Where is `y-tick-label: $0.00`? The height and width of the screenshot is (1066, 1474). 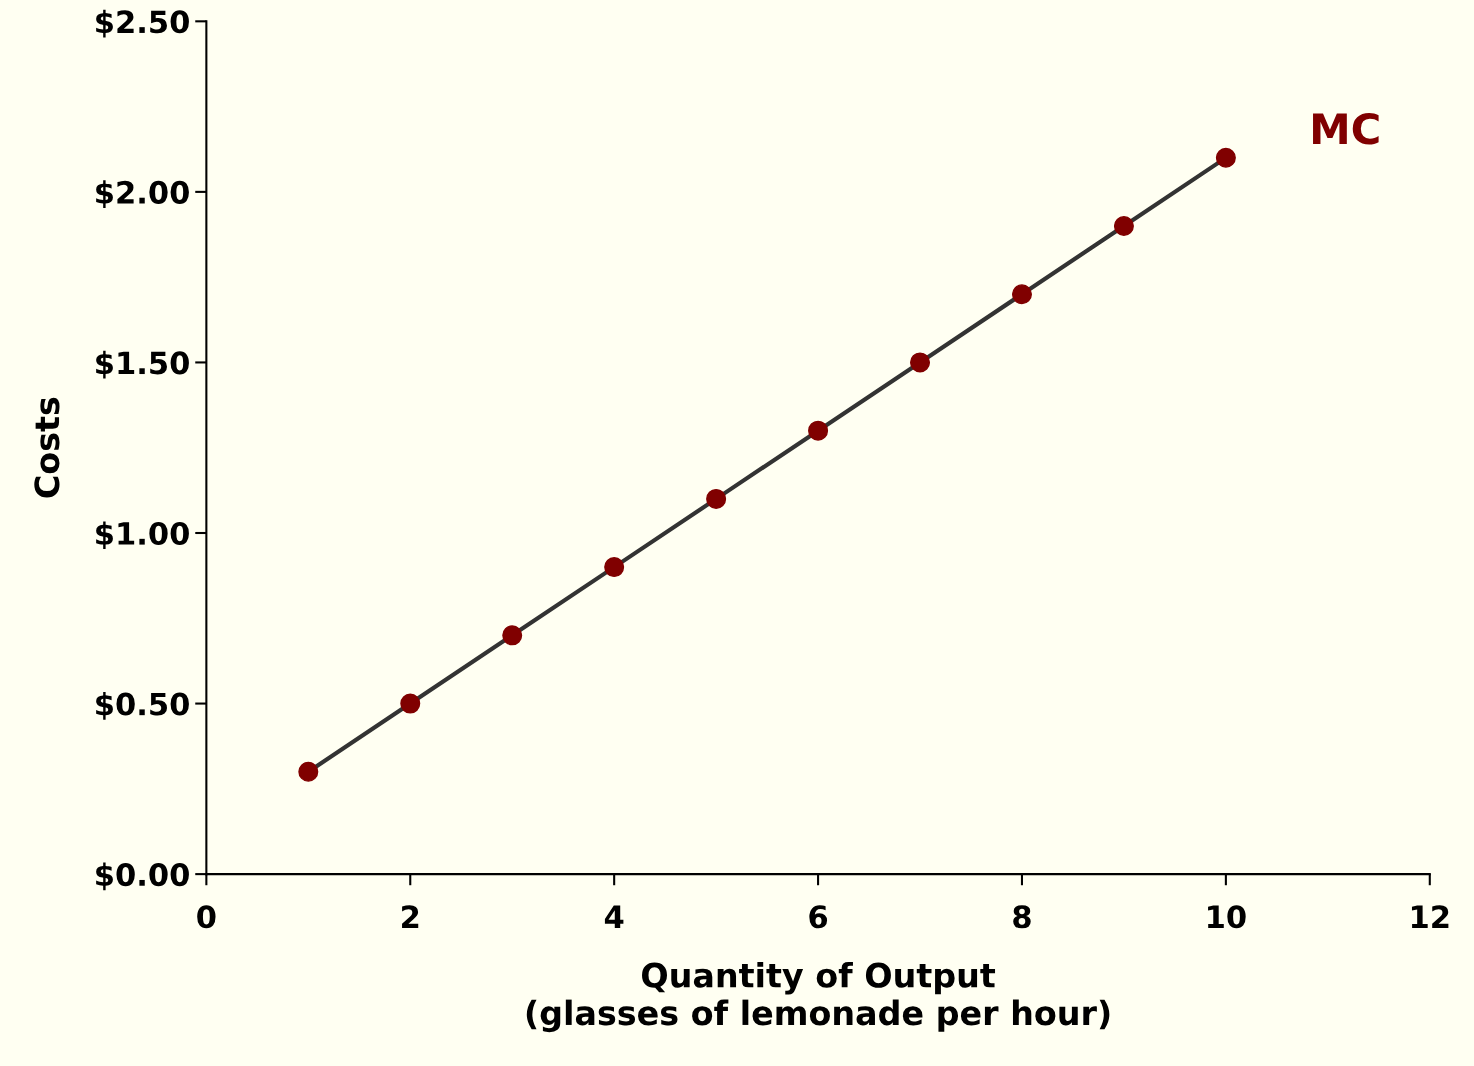 y-tick-label: $0.00 is located at coordinates (142, 876).